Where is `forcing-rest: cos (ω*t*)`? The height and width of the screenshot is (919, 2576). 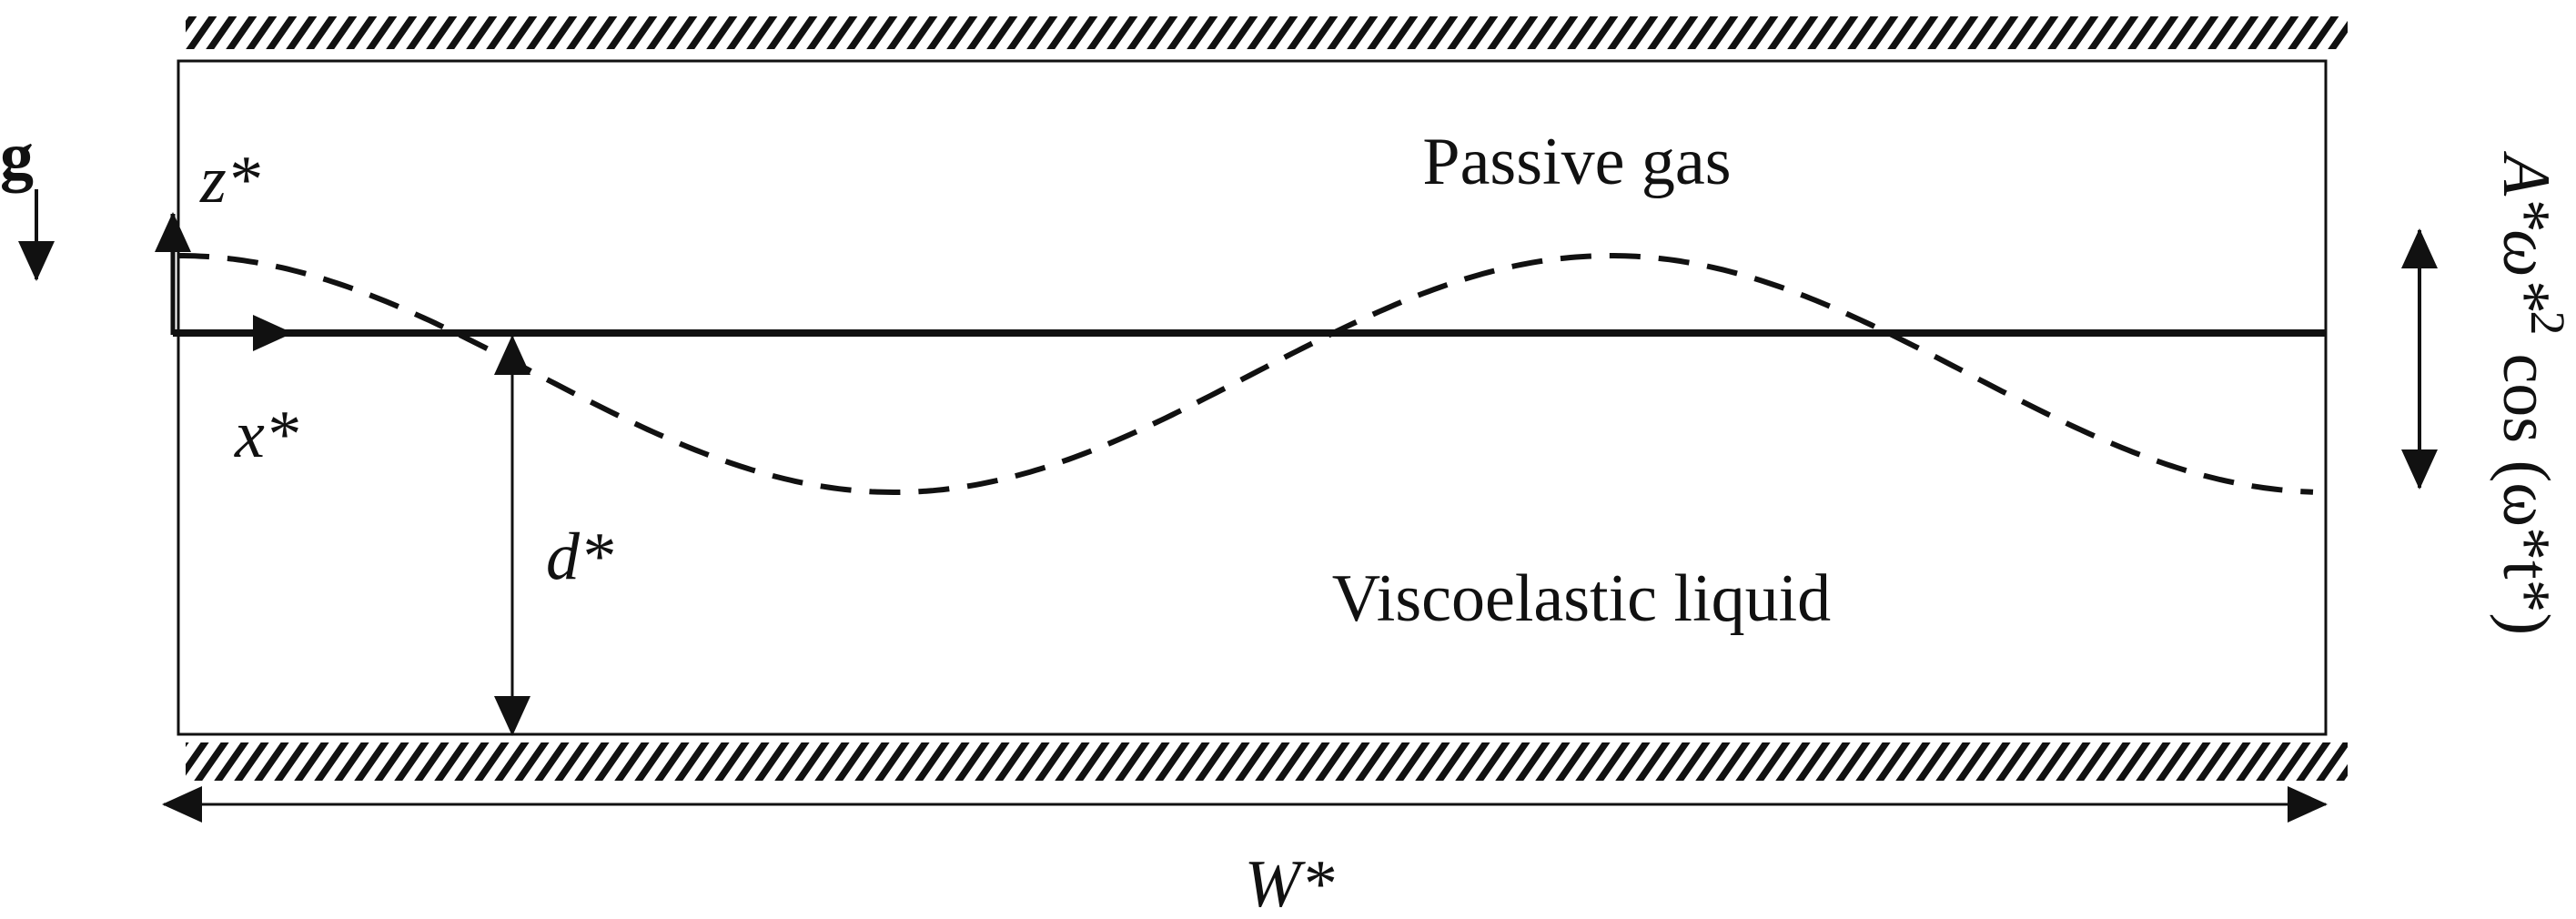
forcing-rest: cos (ω*t*) is located at coordinates (2526, 494).